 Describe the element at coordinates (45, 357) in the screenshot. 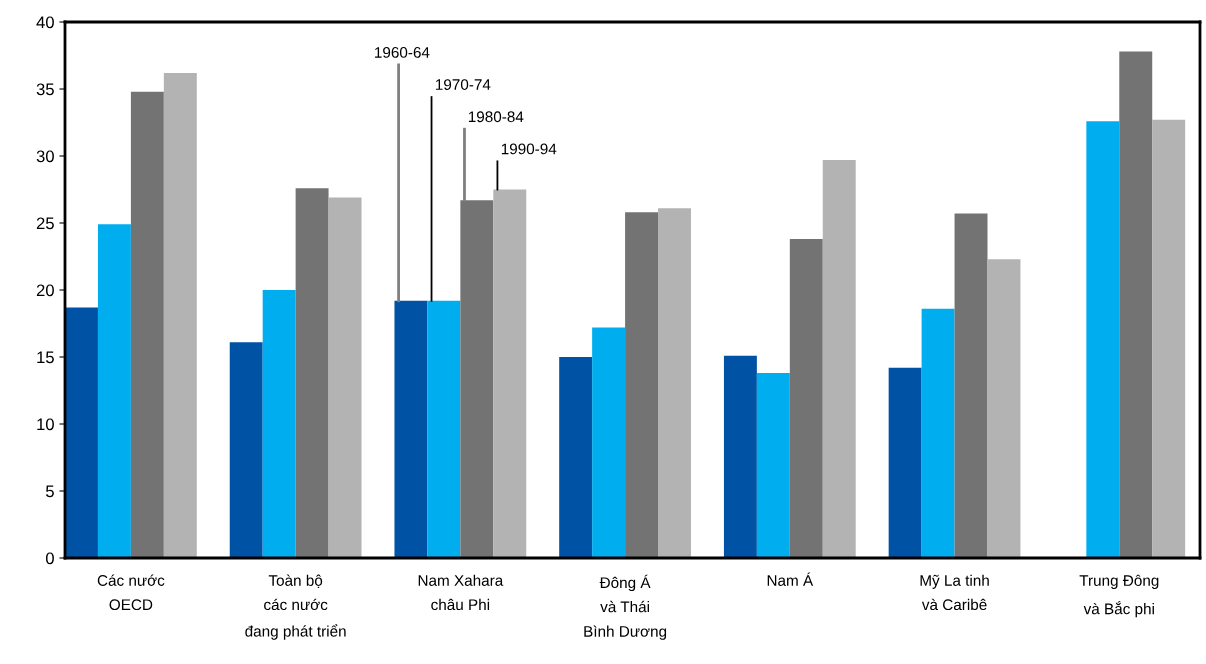

I see `y-tick-label: 15` at that location.